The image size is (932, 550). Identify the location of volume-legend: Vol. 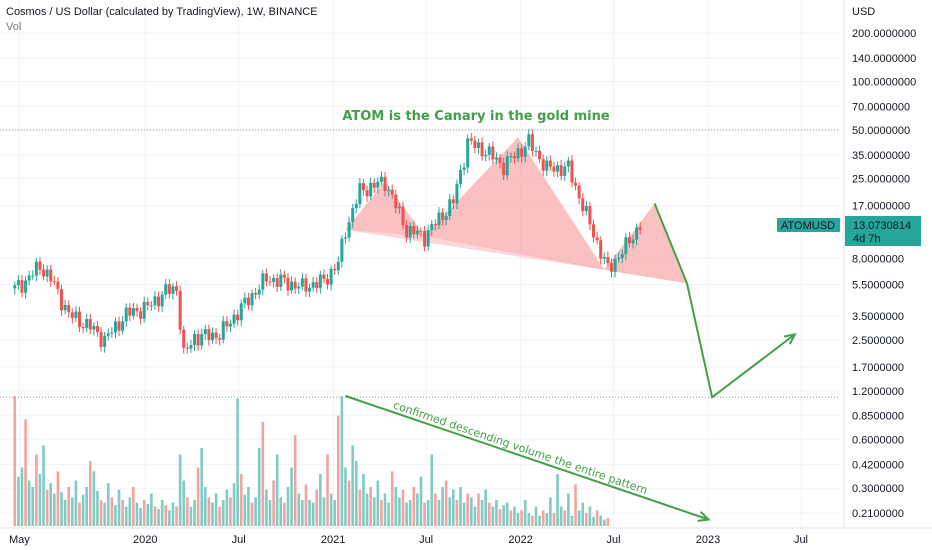
(14, 27).